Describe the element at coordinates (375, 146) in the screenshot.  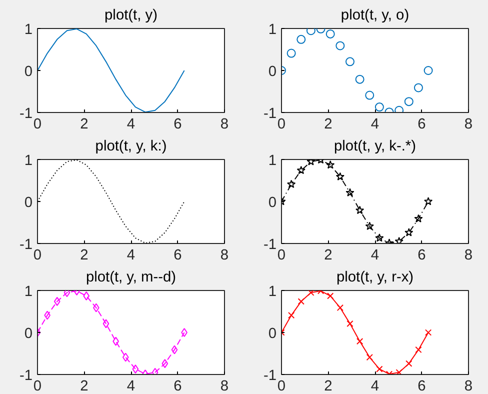
I see `chart-title: plot(t, y, k-.*)` at that location.